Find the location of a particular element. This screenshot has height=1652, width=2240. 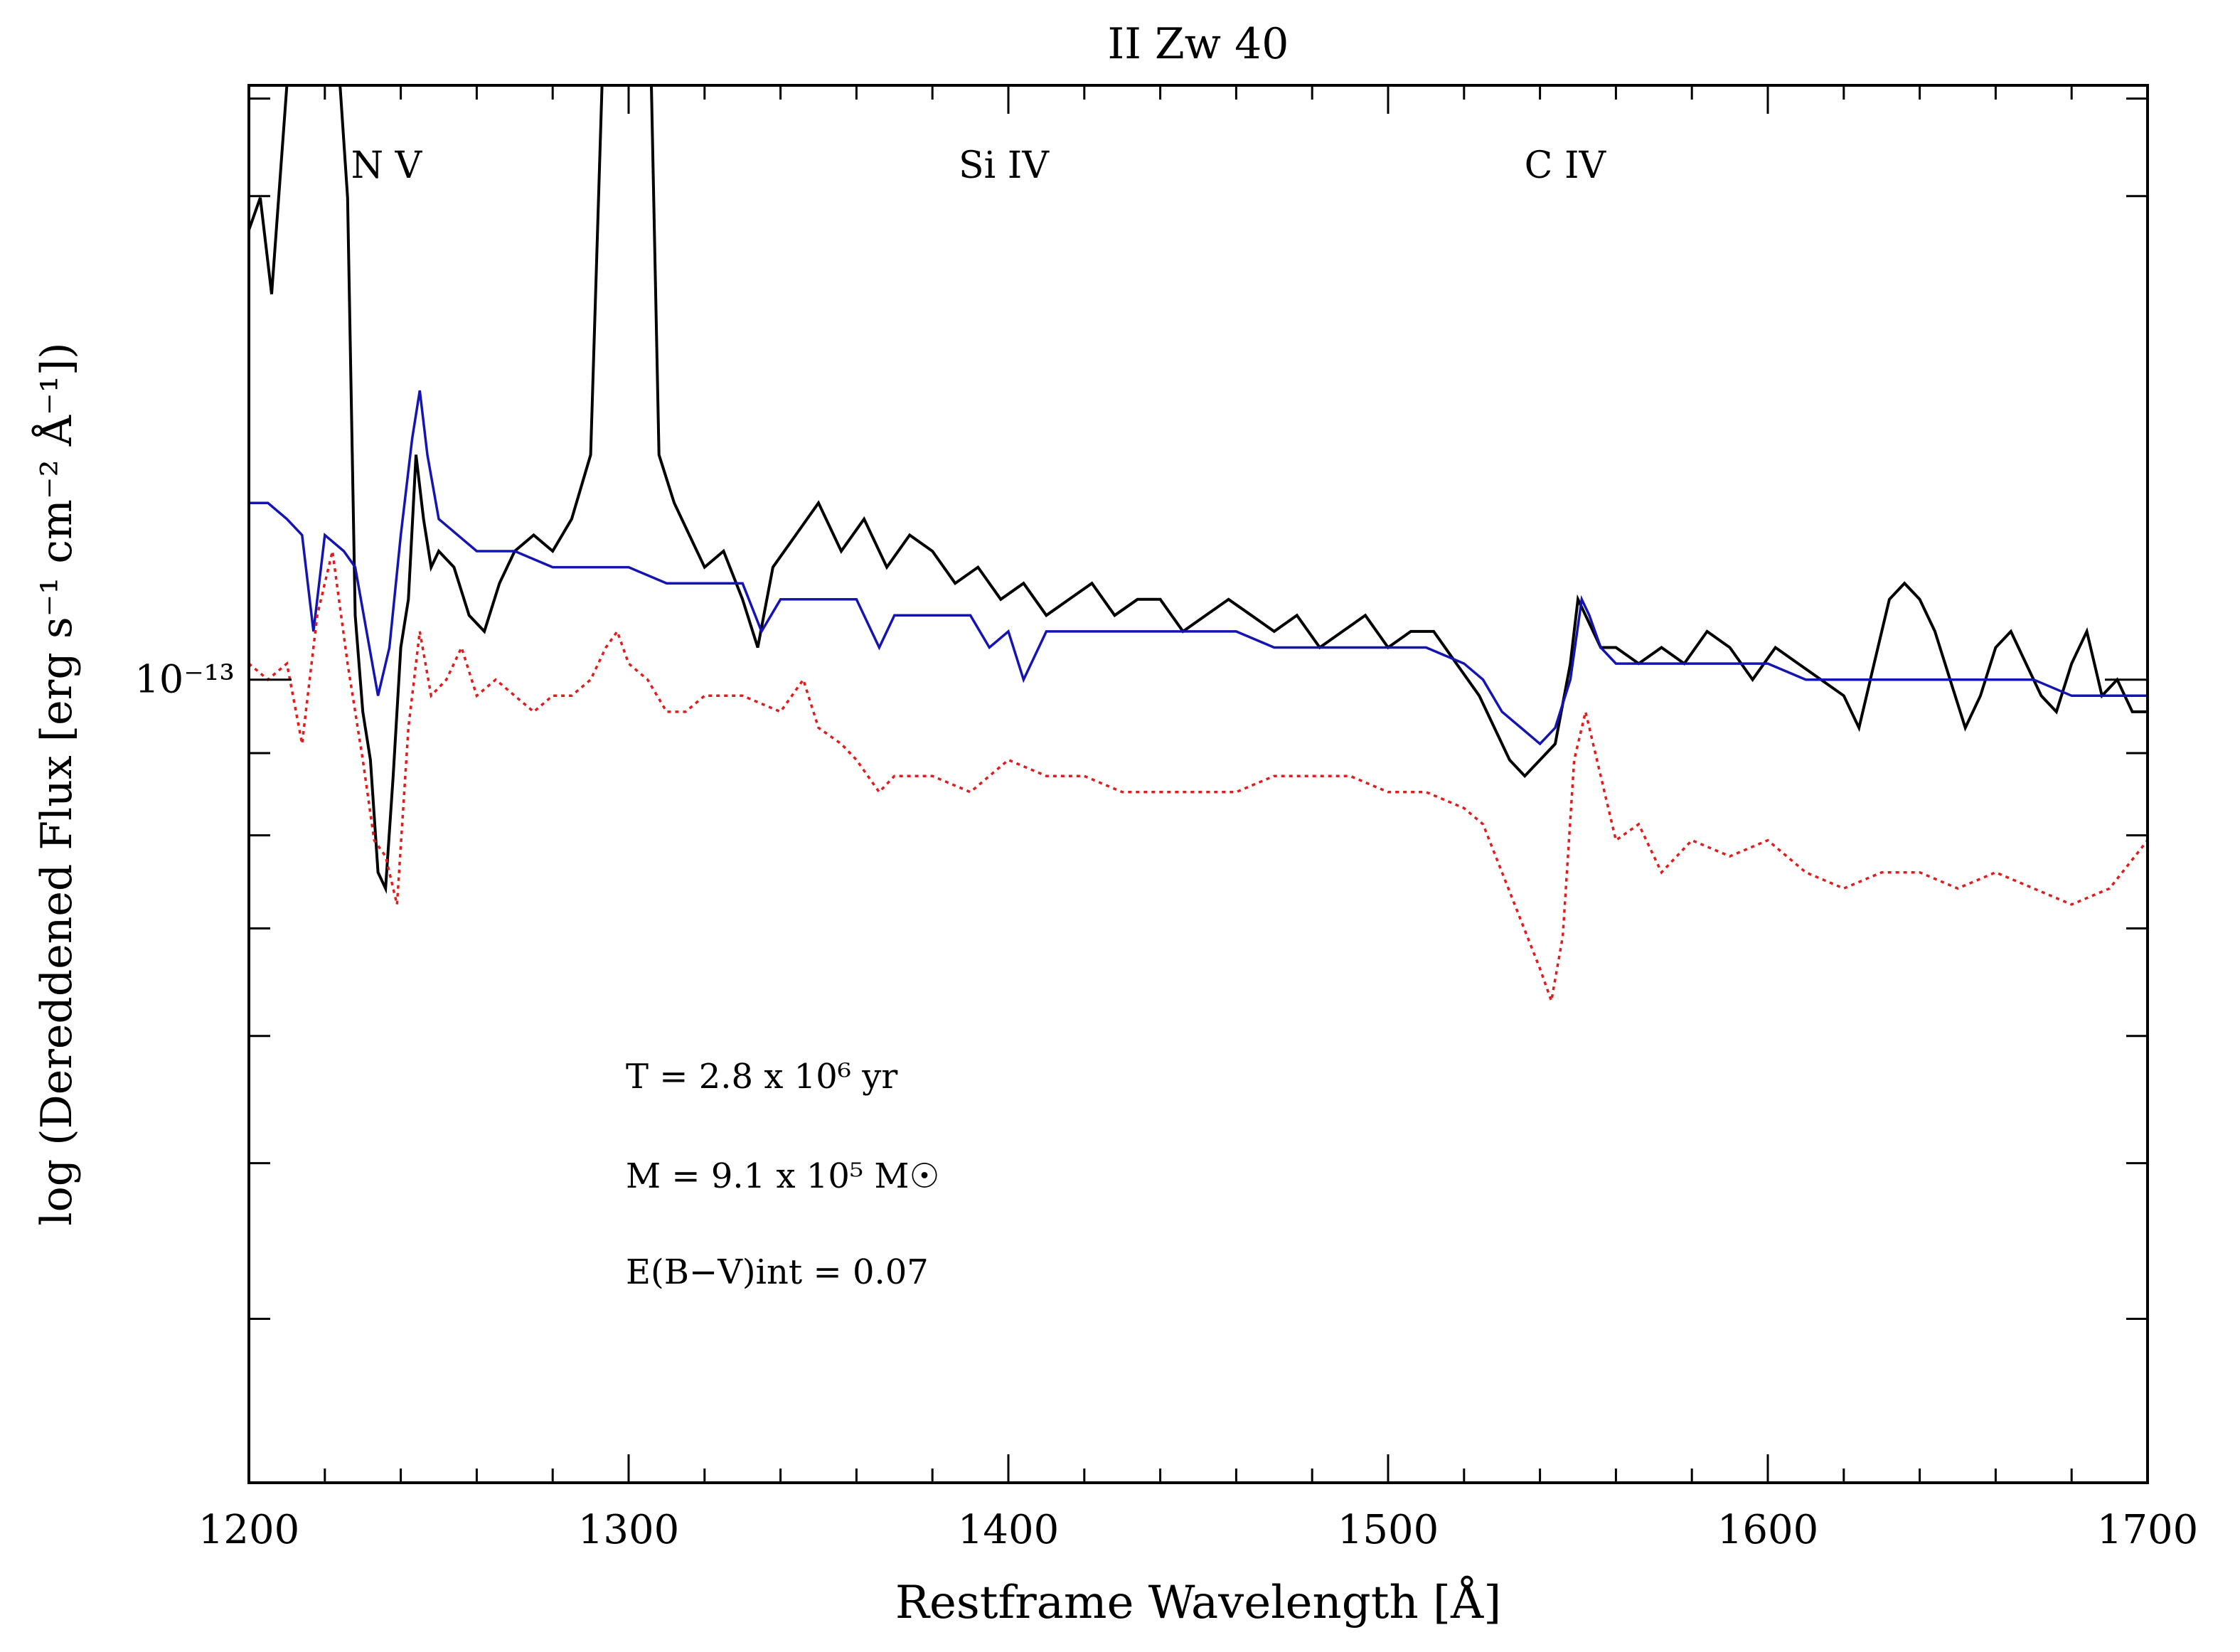

line-label-n-v: N V is located at coordinates (387, 165).